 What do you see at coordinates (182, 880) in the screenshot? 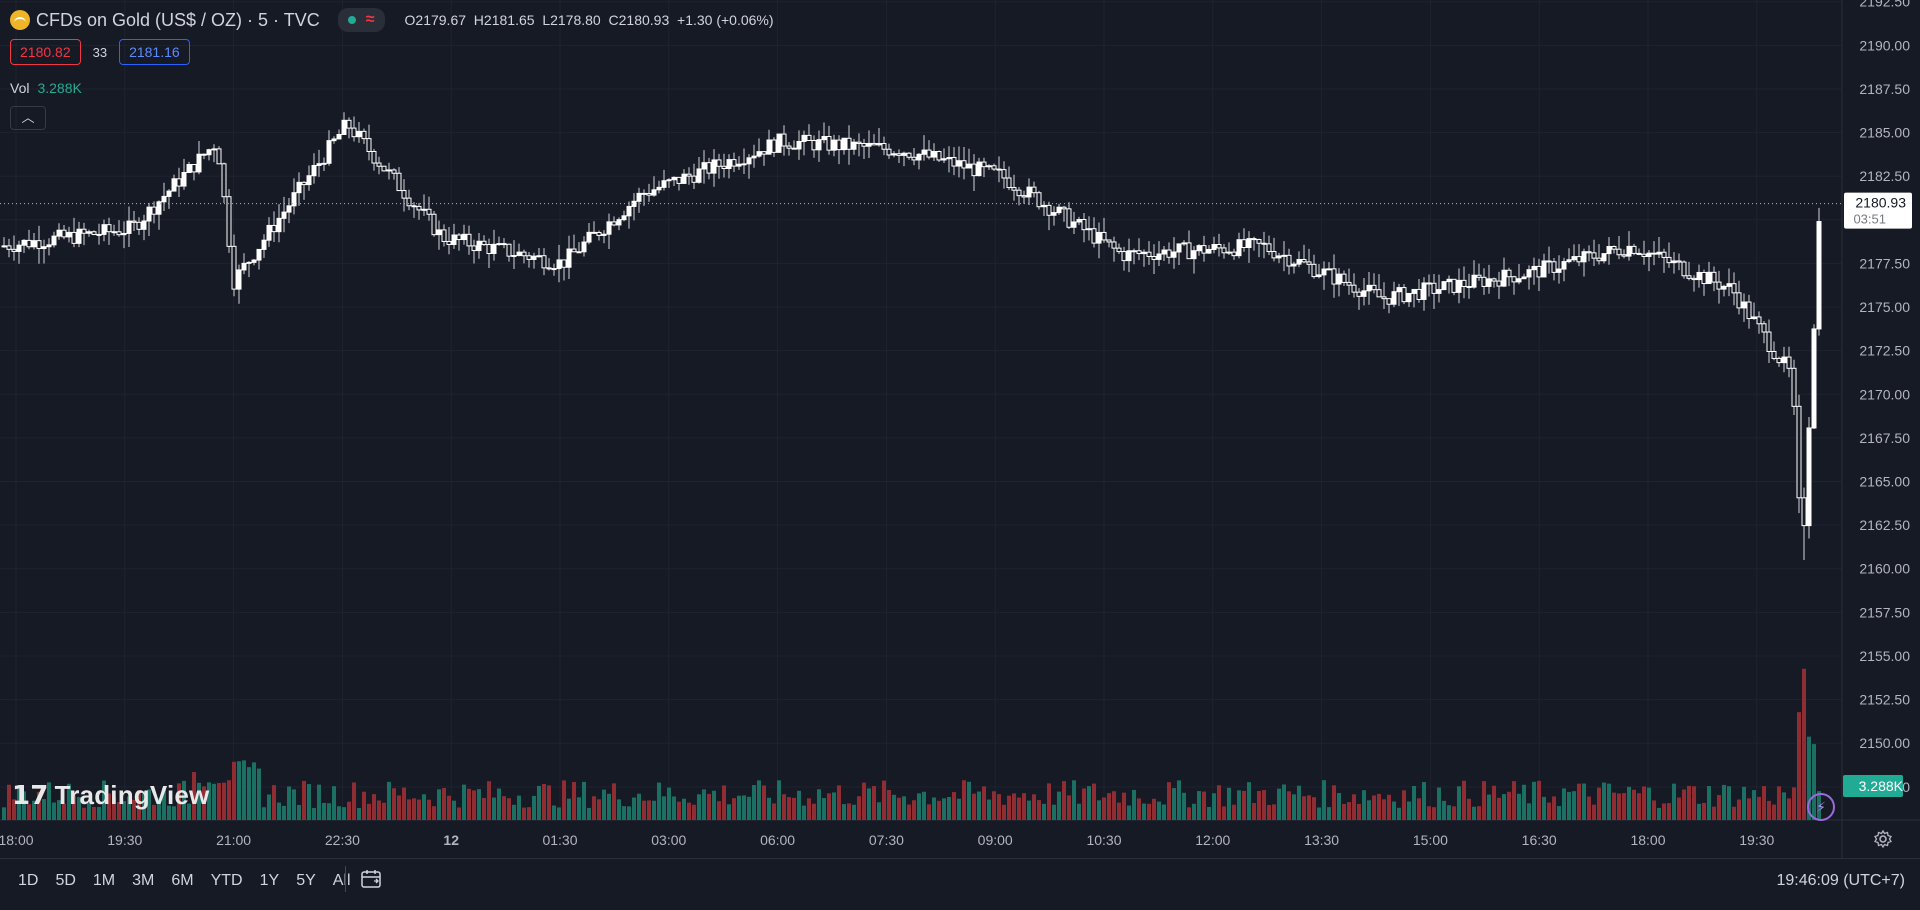
I see `range-button-6m: 6M` at bounding box center [182, 880].